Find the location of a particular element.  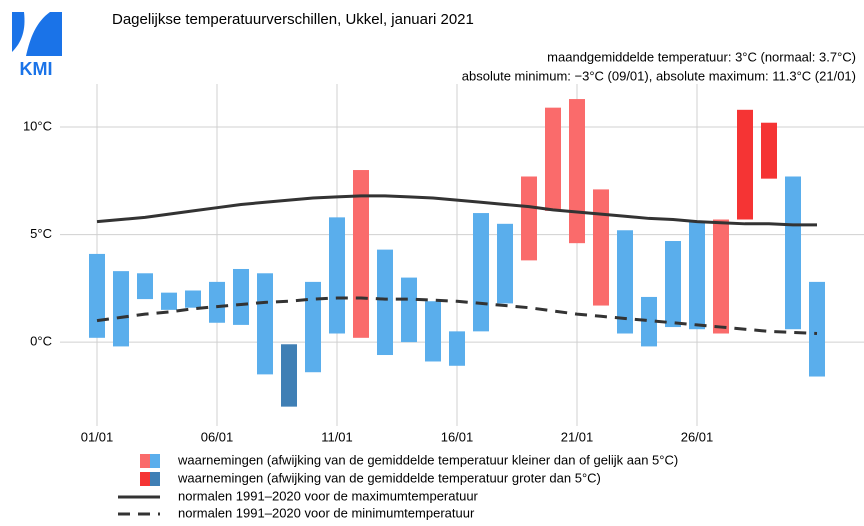

y-tick-label: 5°C is located at coordinates (41, 233).